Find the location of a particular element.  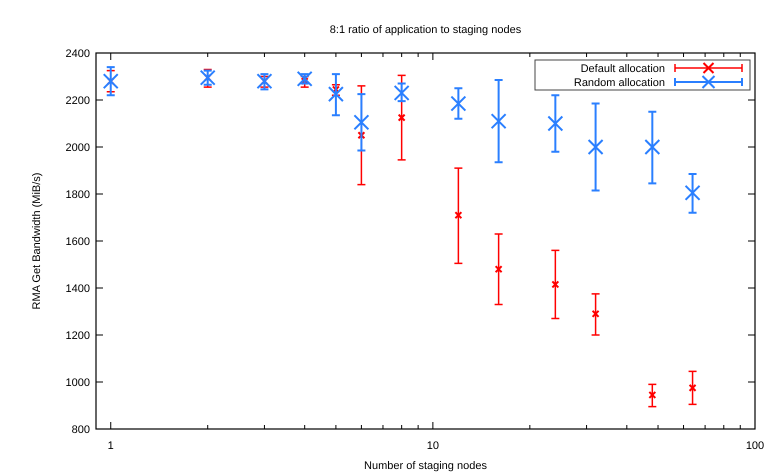

y-tick-label: 800 is located at coordinates (81, 430).